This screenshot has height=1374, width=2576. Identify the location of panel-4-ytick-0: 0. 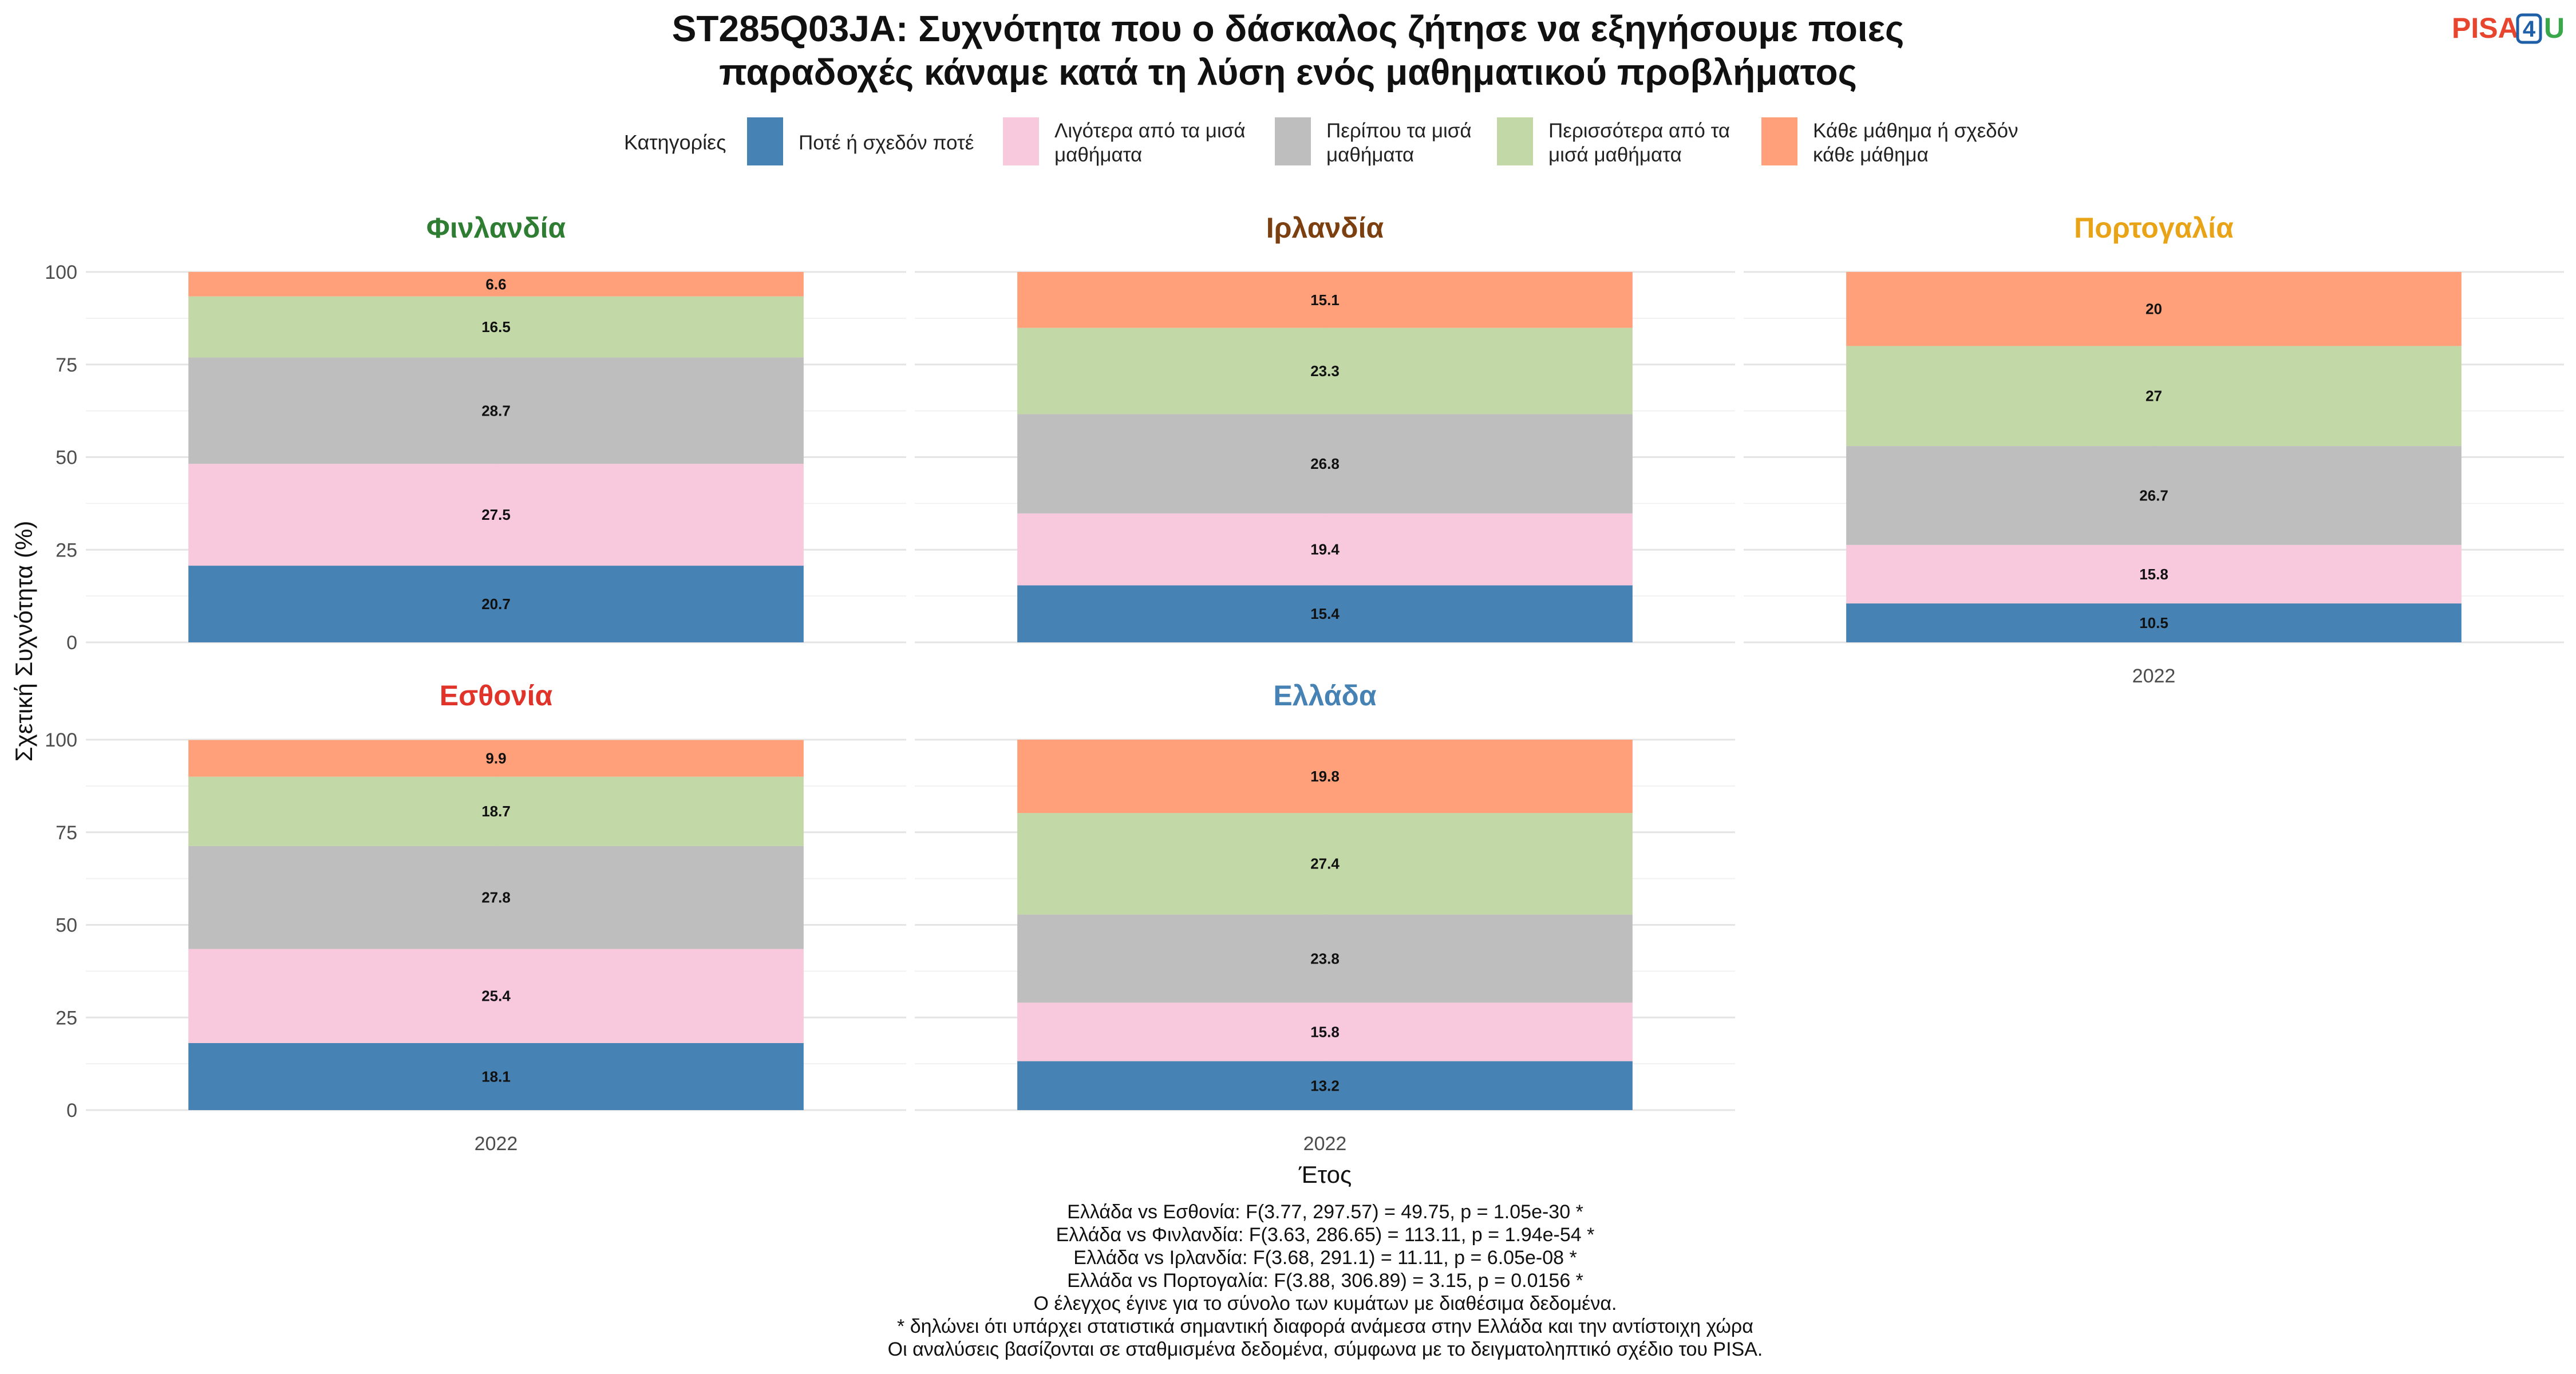
(71, 1111).